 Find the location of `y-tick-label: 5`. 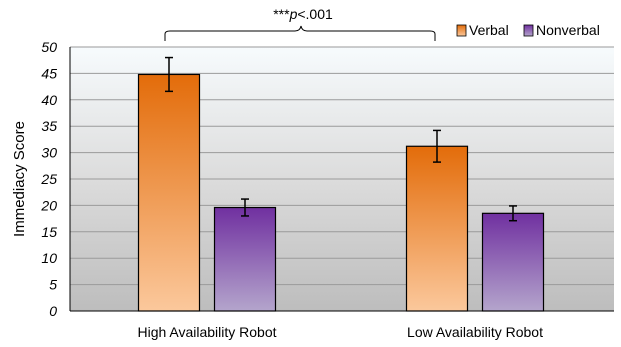

y-tick-label: 5 is located at coordinates (53, 285).